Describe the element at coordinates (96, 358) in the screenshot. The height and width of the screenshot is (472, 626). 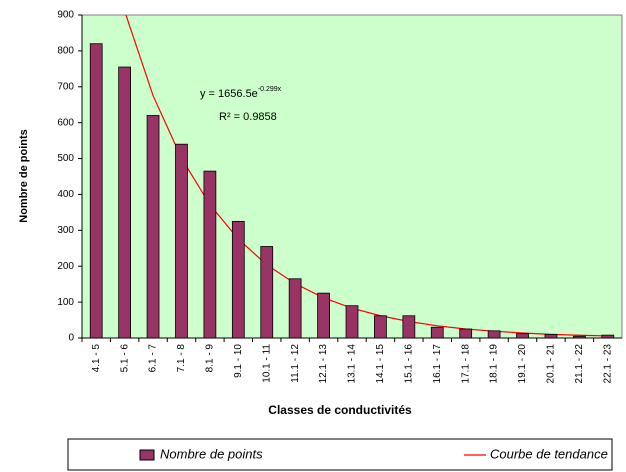
I see `x-tick-label: 4.1 - 5` at that location.